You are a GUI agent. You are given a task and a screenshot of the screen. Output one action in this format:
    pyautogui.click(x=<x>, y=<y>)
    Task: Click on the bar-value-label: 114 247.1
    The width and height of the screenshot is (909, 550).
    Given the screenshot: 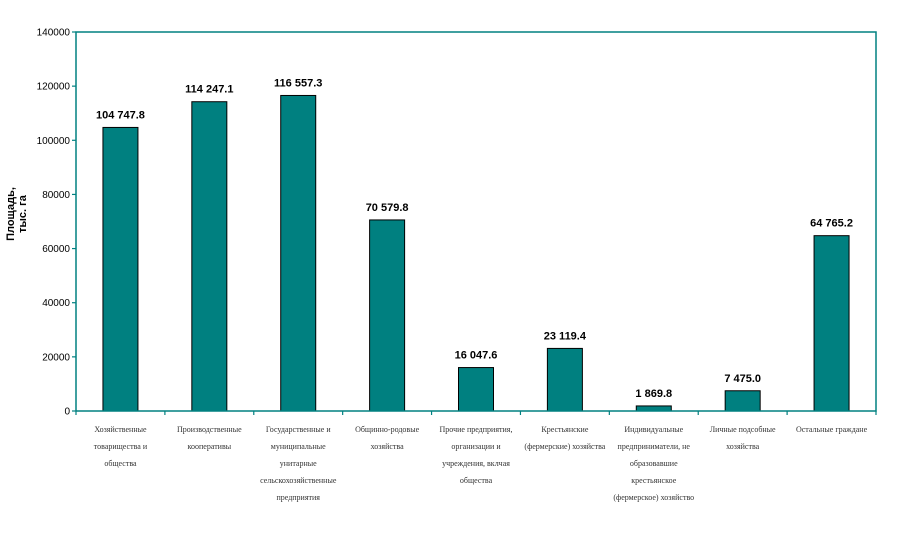 What is the action you would take?
    pyautogui.click(x=209, y=90)
    